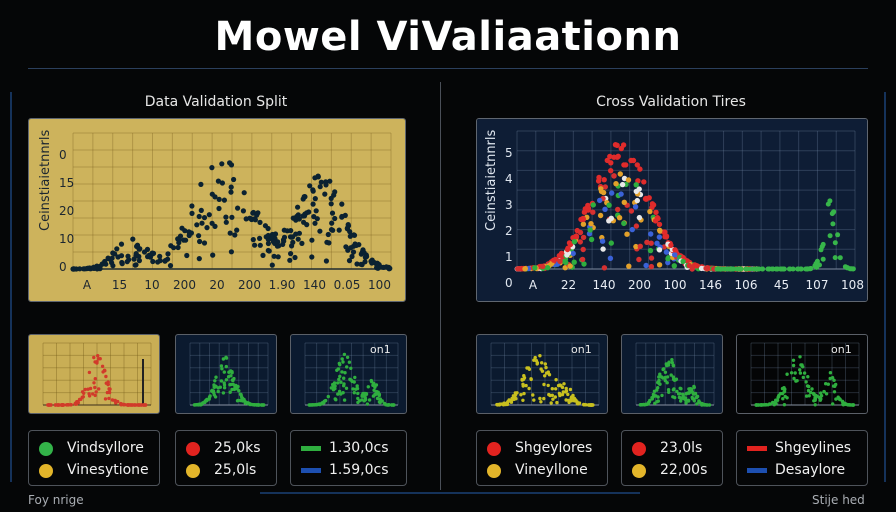 The image size is (896, 512). I want to click on y-tick-label: 1, so click(509, 257).